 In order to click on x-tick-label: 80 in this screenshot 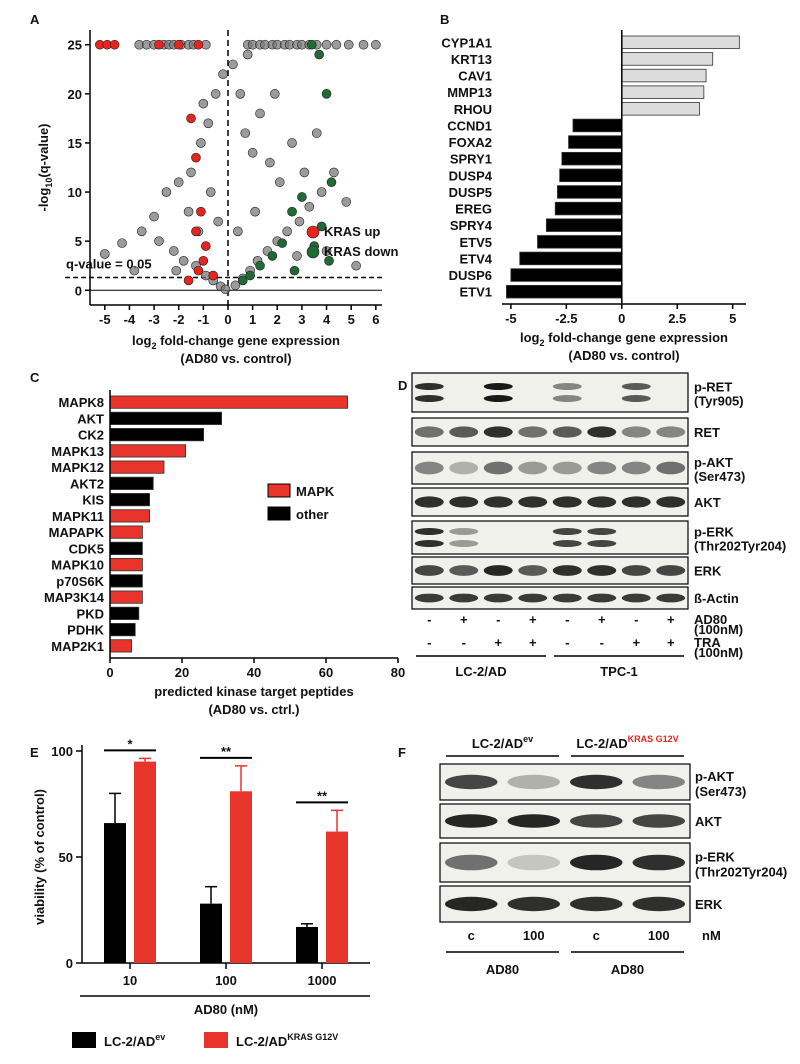, I will do `click(398, 672)`.